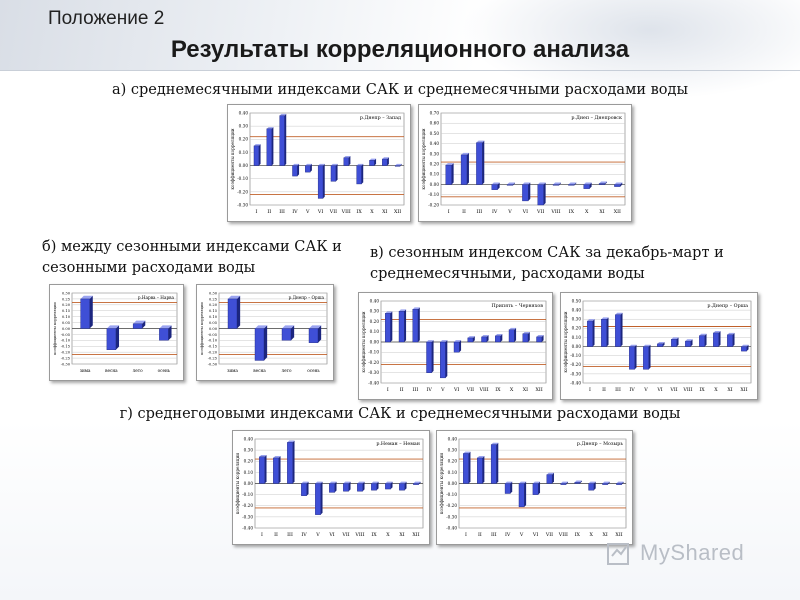  I want to click on x-tick-label: III, so click(290, 535).